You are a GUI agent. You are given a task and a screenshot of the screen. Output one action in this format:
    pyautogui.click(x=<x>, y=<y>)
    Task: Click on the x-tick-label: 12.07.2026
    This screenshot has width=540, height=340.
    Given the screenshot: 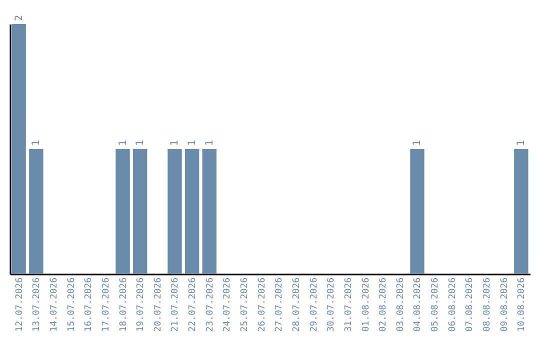 What is the action you would take?
    pyautogui.click(x=19, y=305)
    